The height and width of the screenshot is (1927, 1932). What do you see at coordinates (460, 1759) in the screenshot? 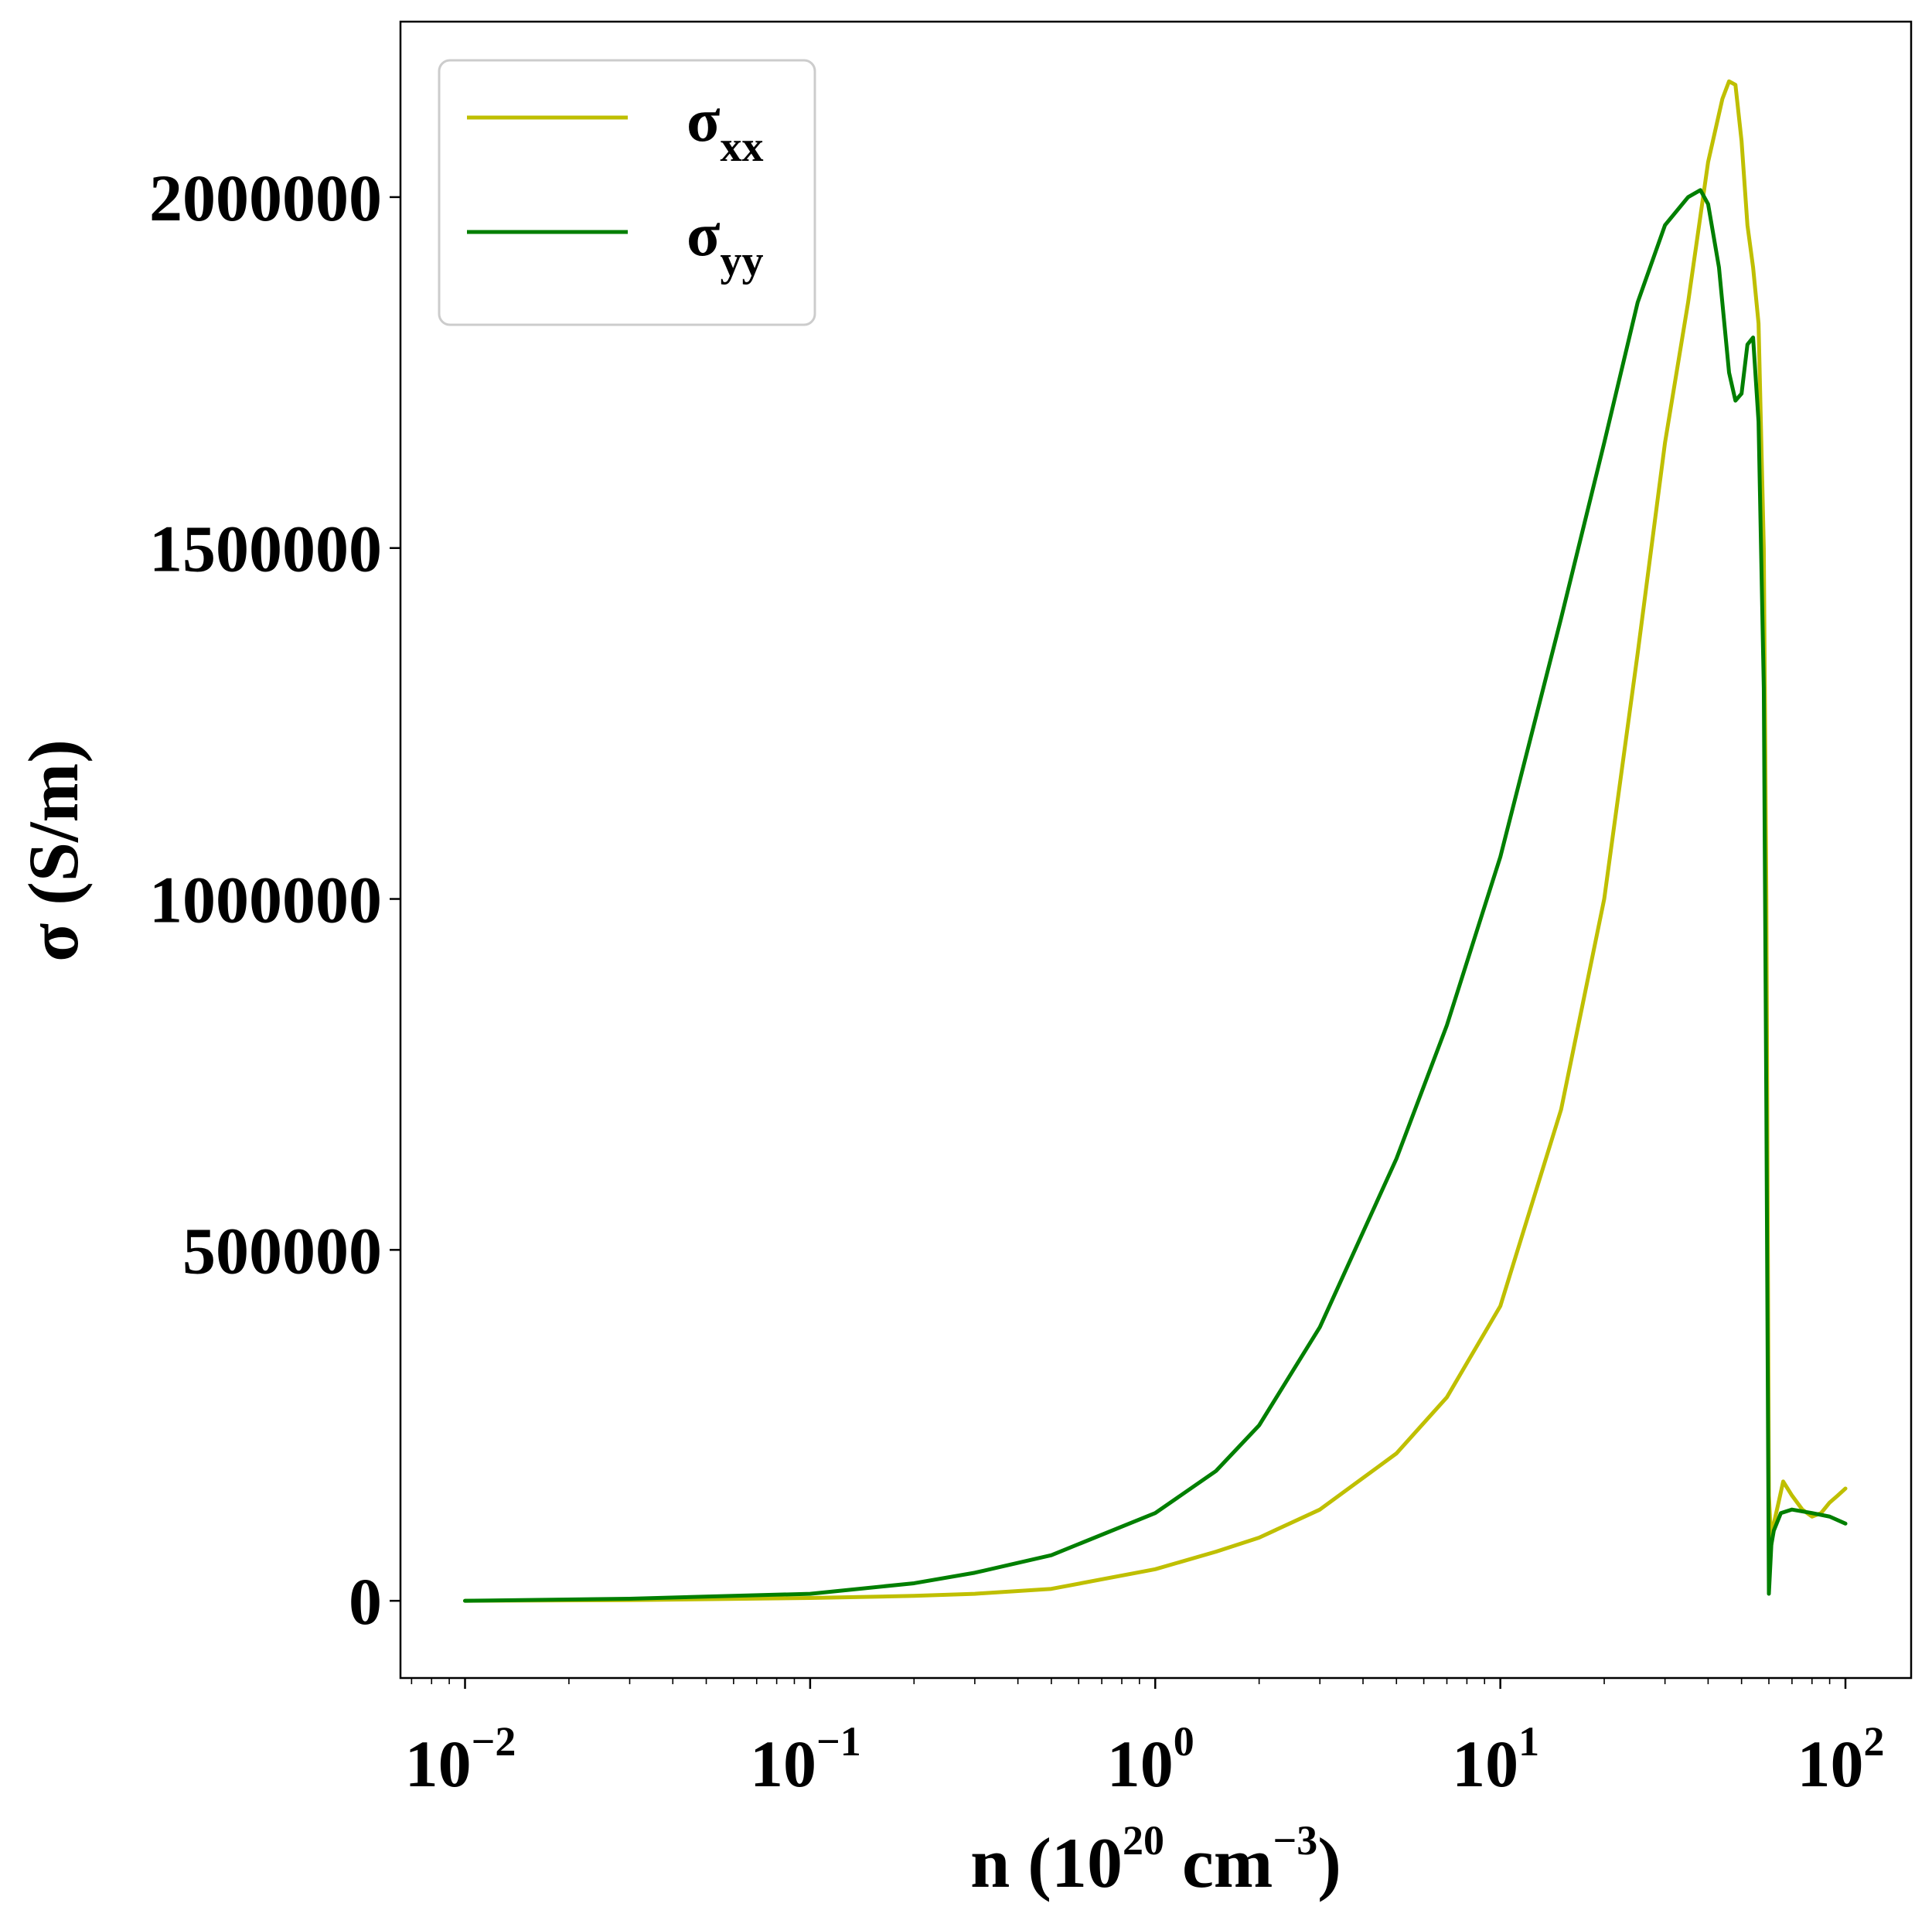
I see `x-tick-label-0: 10⁻²` at bounding box center [460, 1759].